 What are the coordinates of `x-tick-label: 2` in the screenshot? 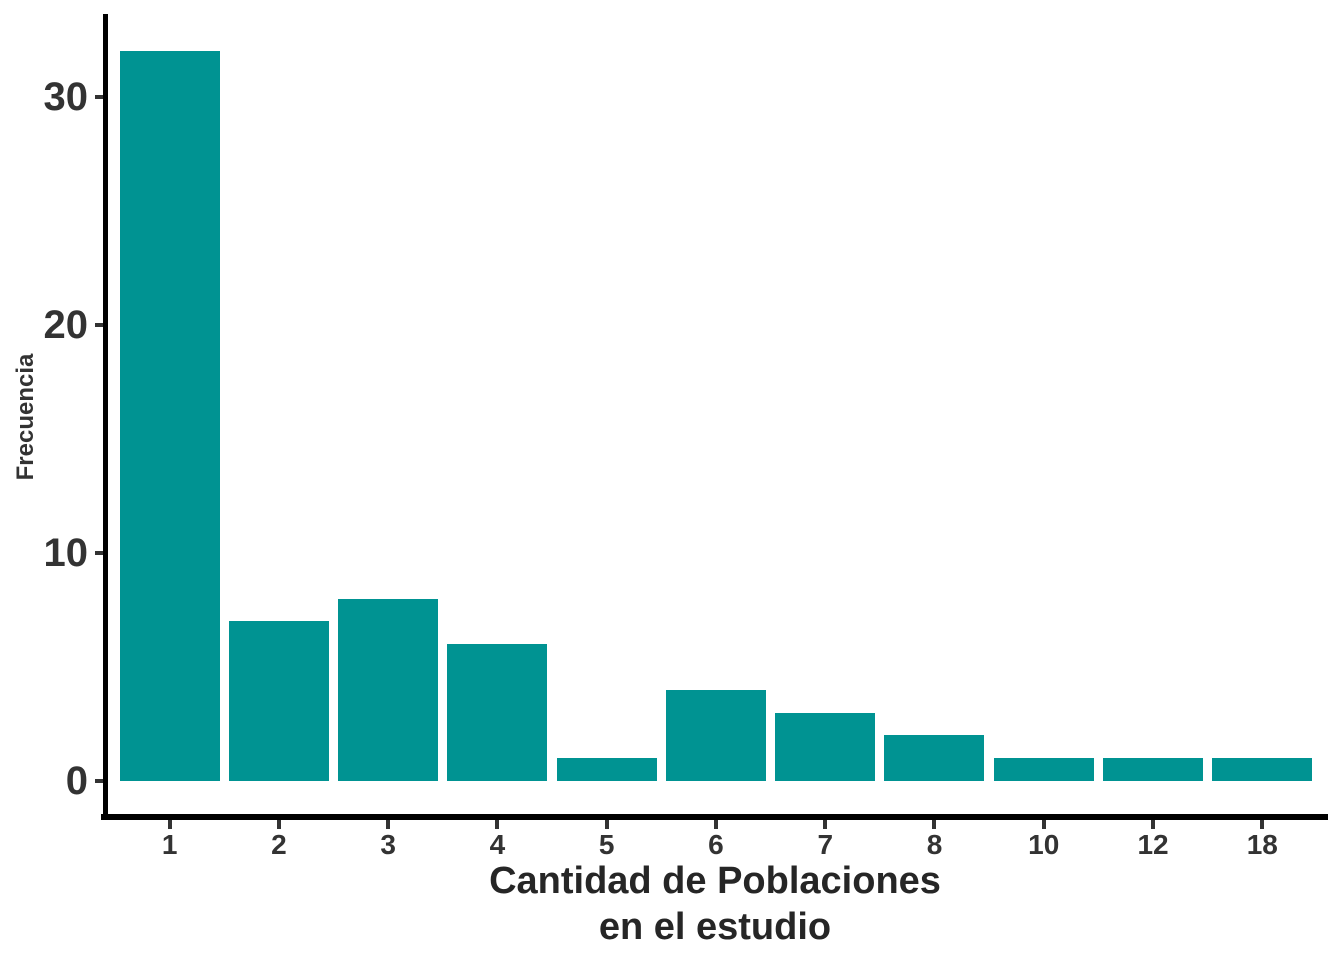 It's located at (279, 844).